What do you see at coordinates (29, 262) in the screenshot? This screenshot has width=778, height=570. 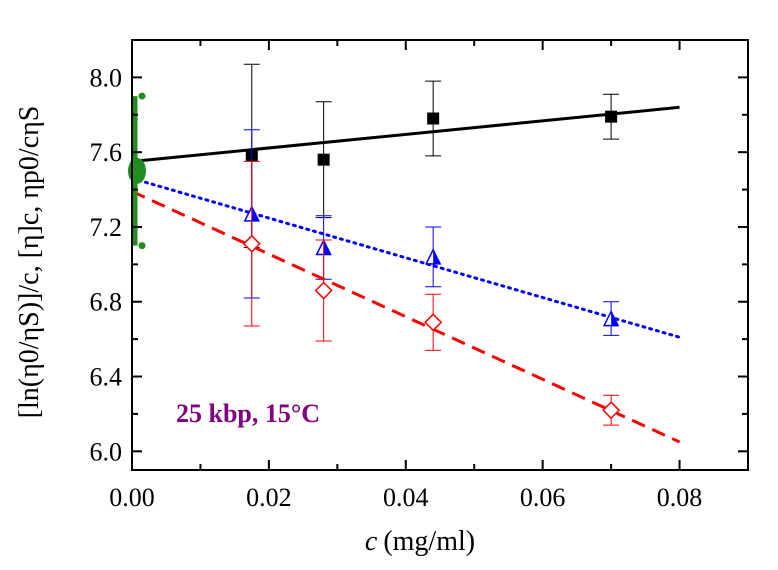 I see `y-axis-title: [ln(η0/ηS)]/c, [η]c, ηp0/cηS` at bounding box center [29, 262].